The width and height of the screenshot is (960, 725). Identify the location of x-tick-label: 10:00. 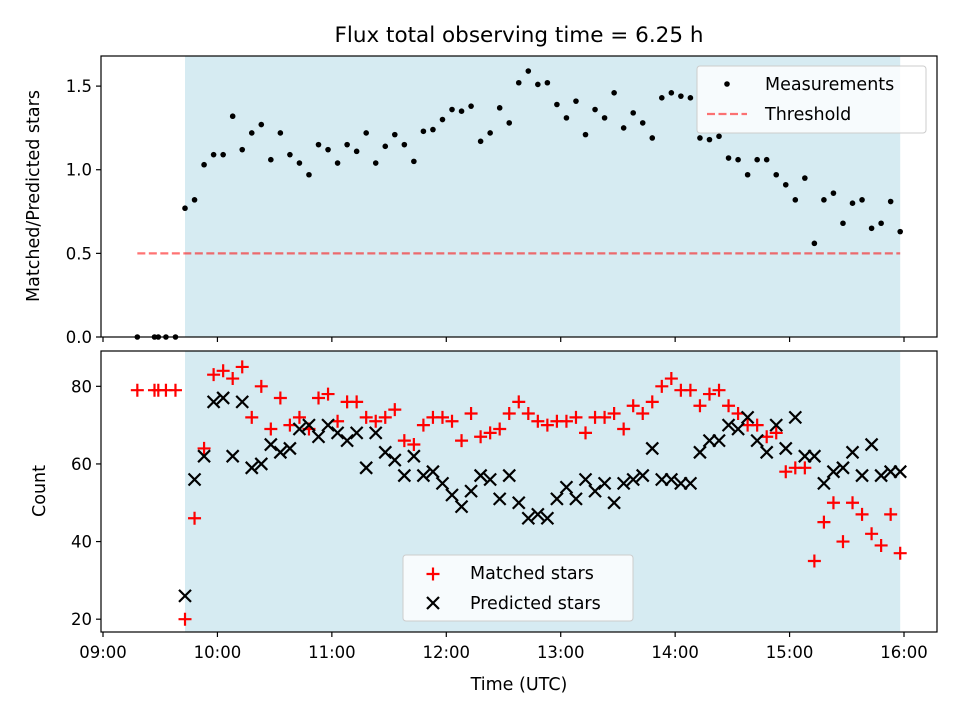
(218, 652).